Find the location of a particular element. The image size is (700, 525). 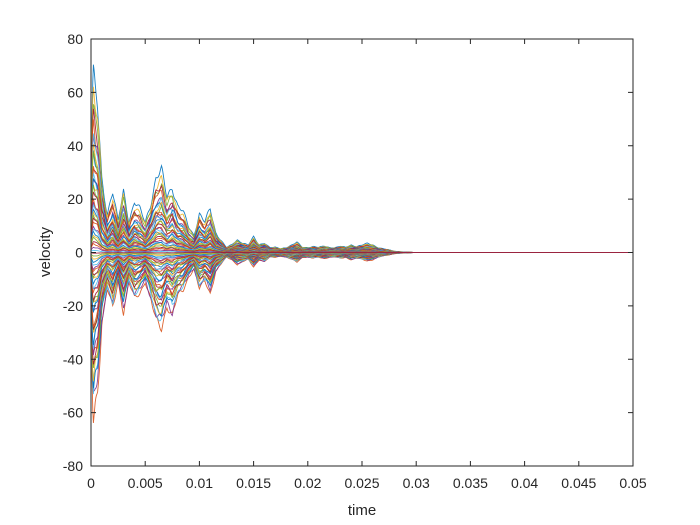

x-tick-label: 0 is located at coordinates (91, 483).